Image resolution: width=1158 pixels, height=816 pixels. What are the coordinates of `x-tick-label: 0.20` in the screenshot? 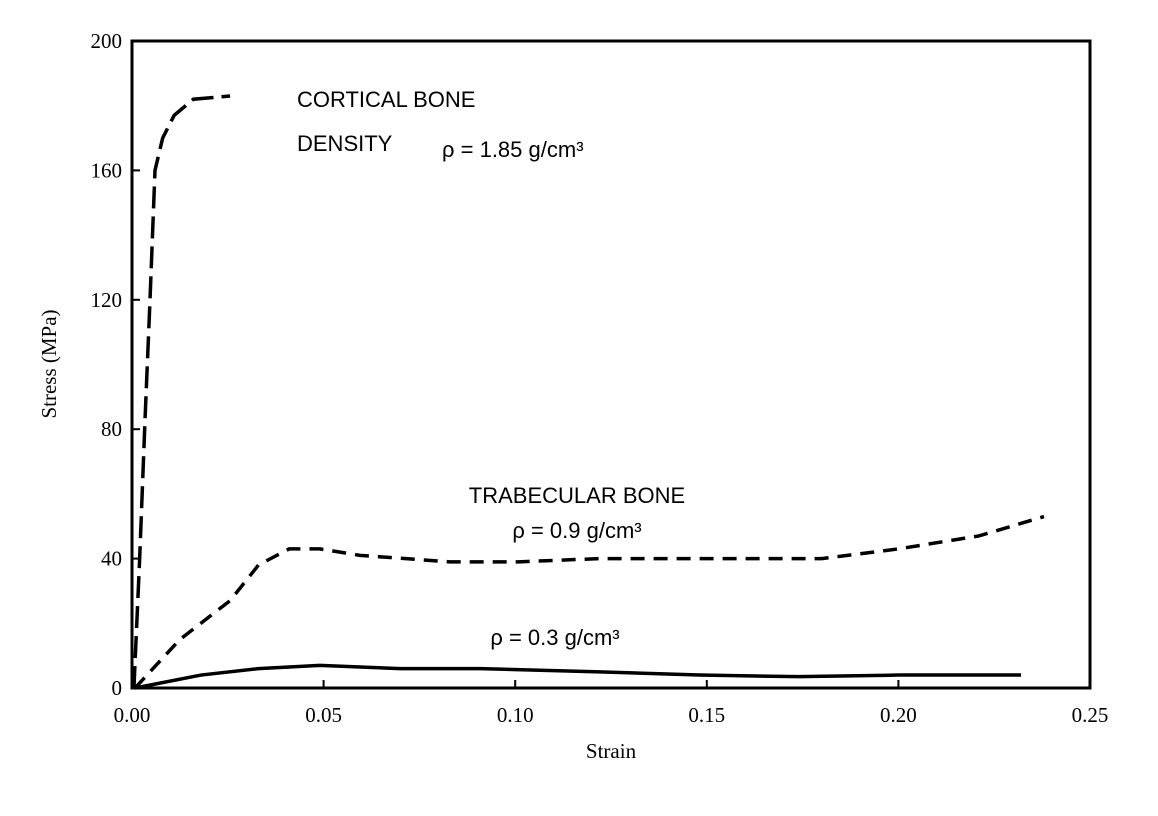 It's located at (898, 715).